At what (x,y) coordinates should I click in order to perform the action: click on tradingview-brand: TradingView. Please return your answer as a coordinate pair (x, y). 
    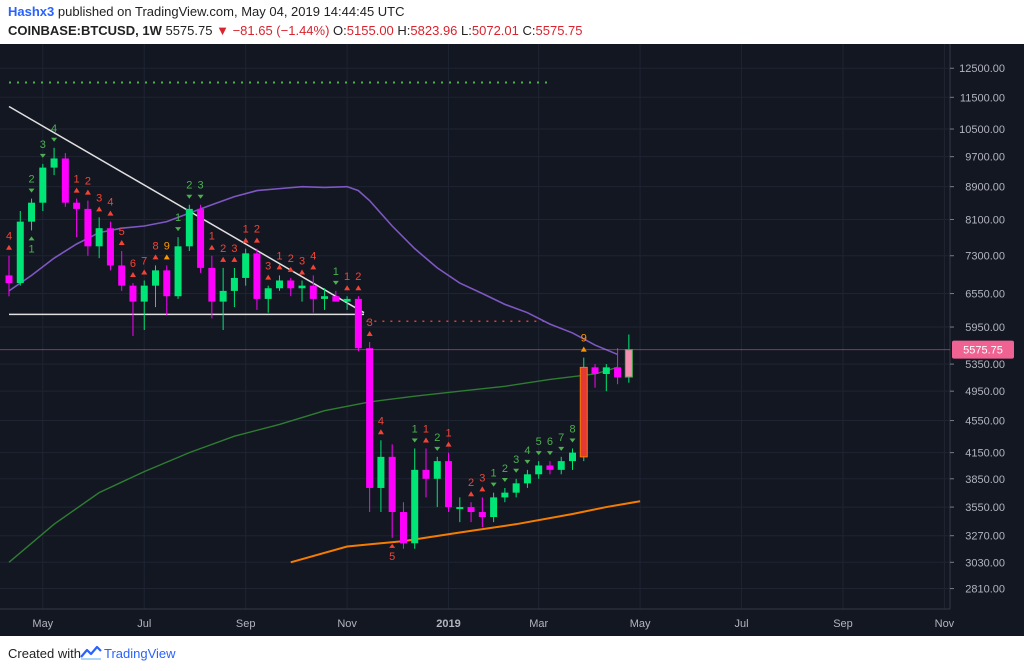
    Looking at the image, I should click on (140, 653).